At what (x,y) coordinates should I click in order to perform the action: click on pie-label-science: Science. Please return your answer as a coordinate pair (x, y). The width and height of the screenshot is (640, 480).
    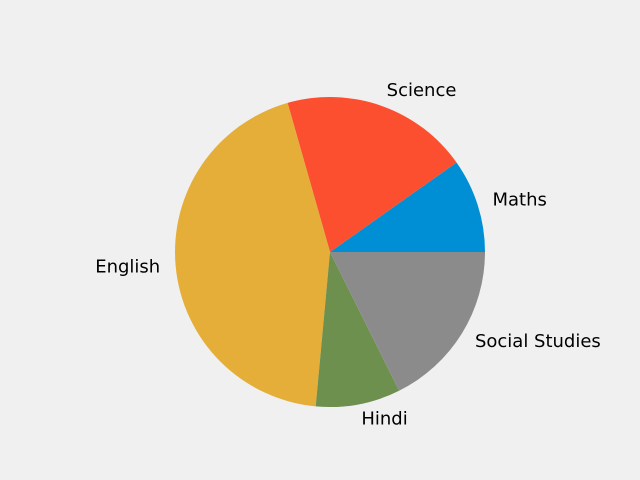
    Looking at the image, I should click on (422, 90).